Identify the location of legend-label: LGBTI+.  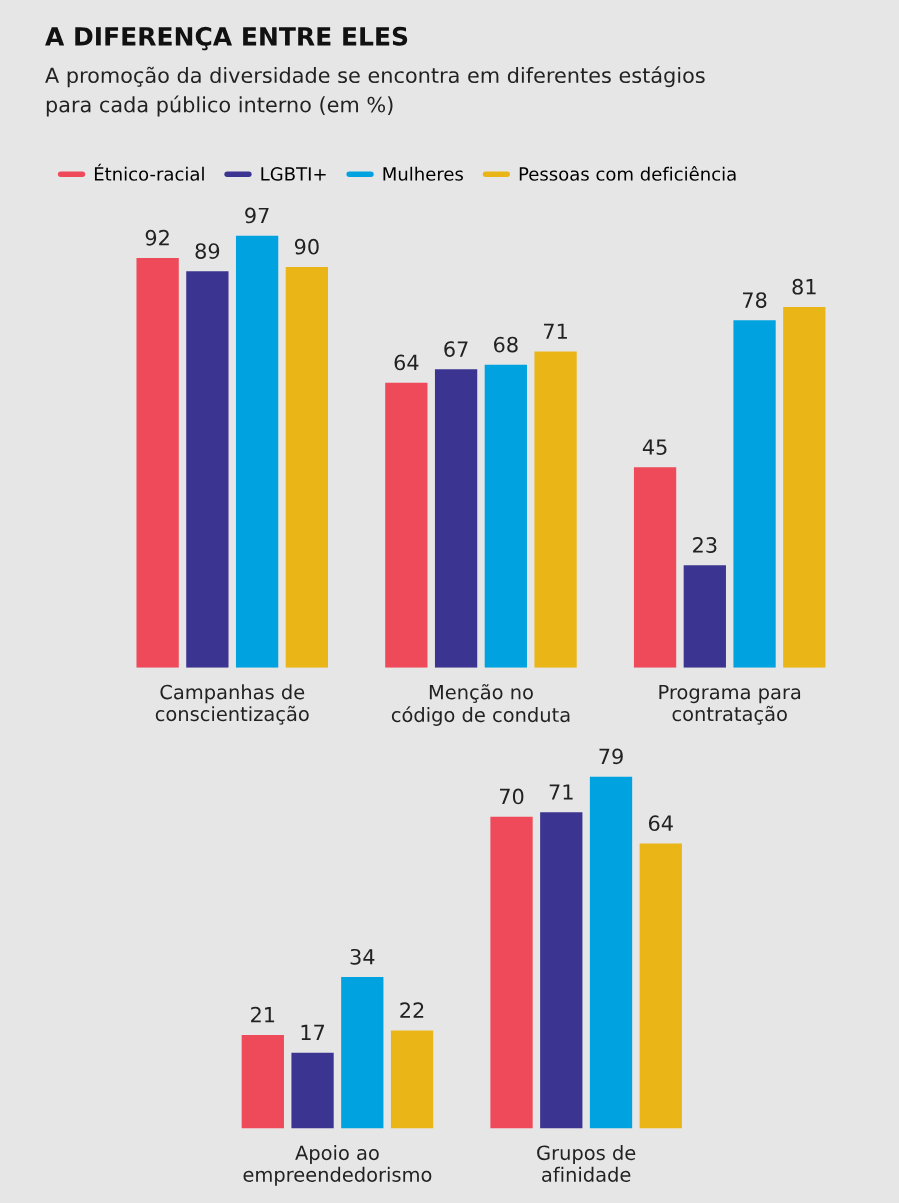
(293, 174).